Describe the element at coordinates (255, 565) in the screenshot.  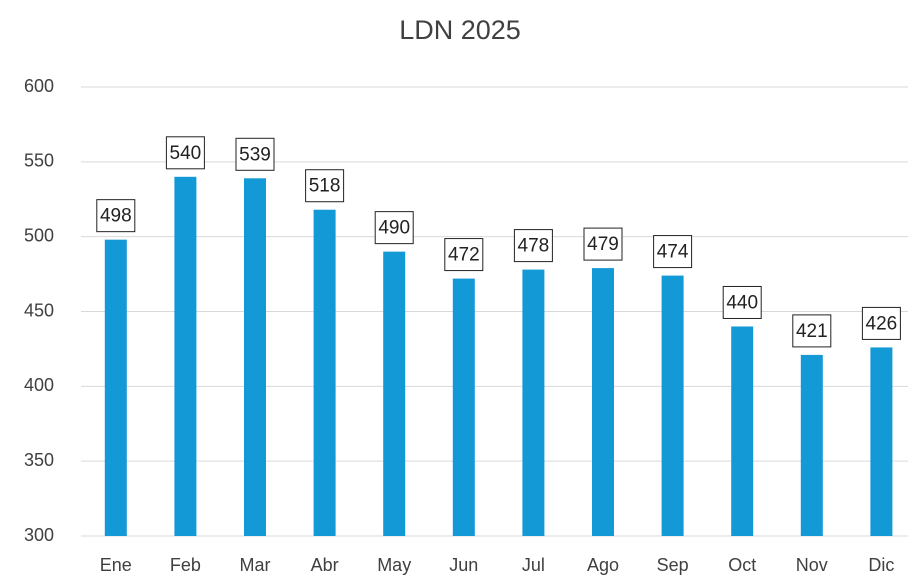
I see `x-tick-label: Mar` at that location.